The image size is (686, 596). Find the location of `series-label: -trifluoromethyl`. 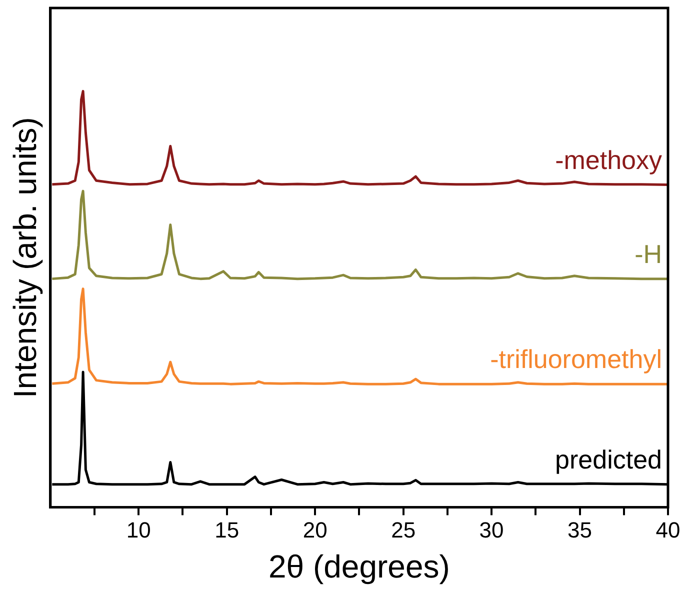

series-label: -trifluoromethyl is located at coordinates (576, 359).